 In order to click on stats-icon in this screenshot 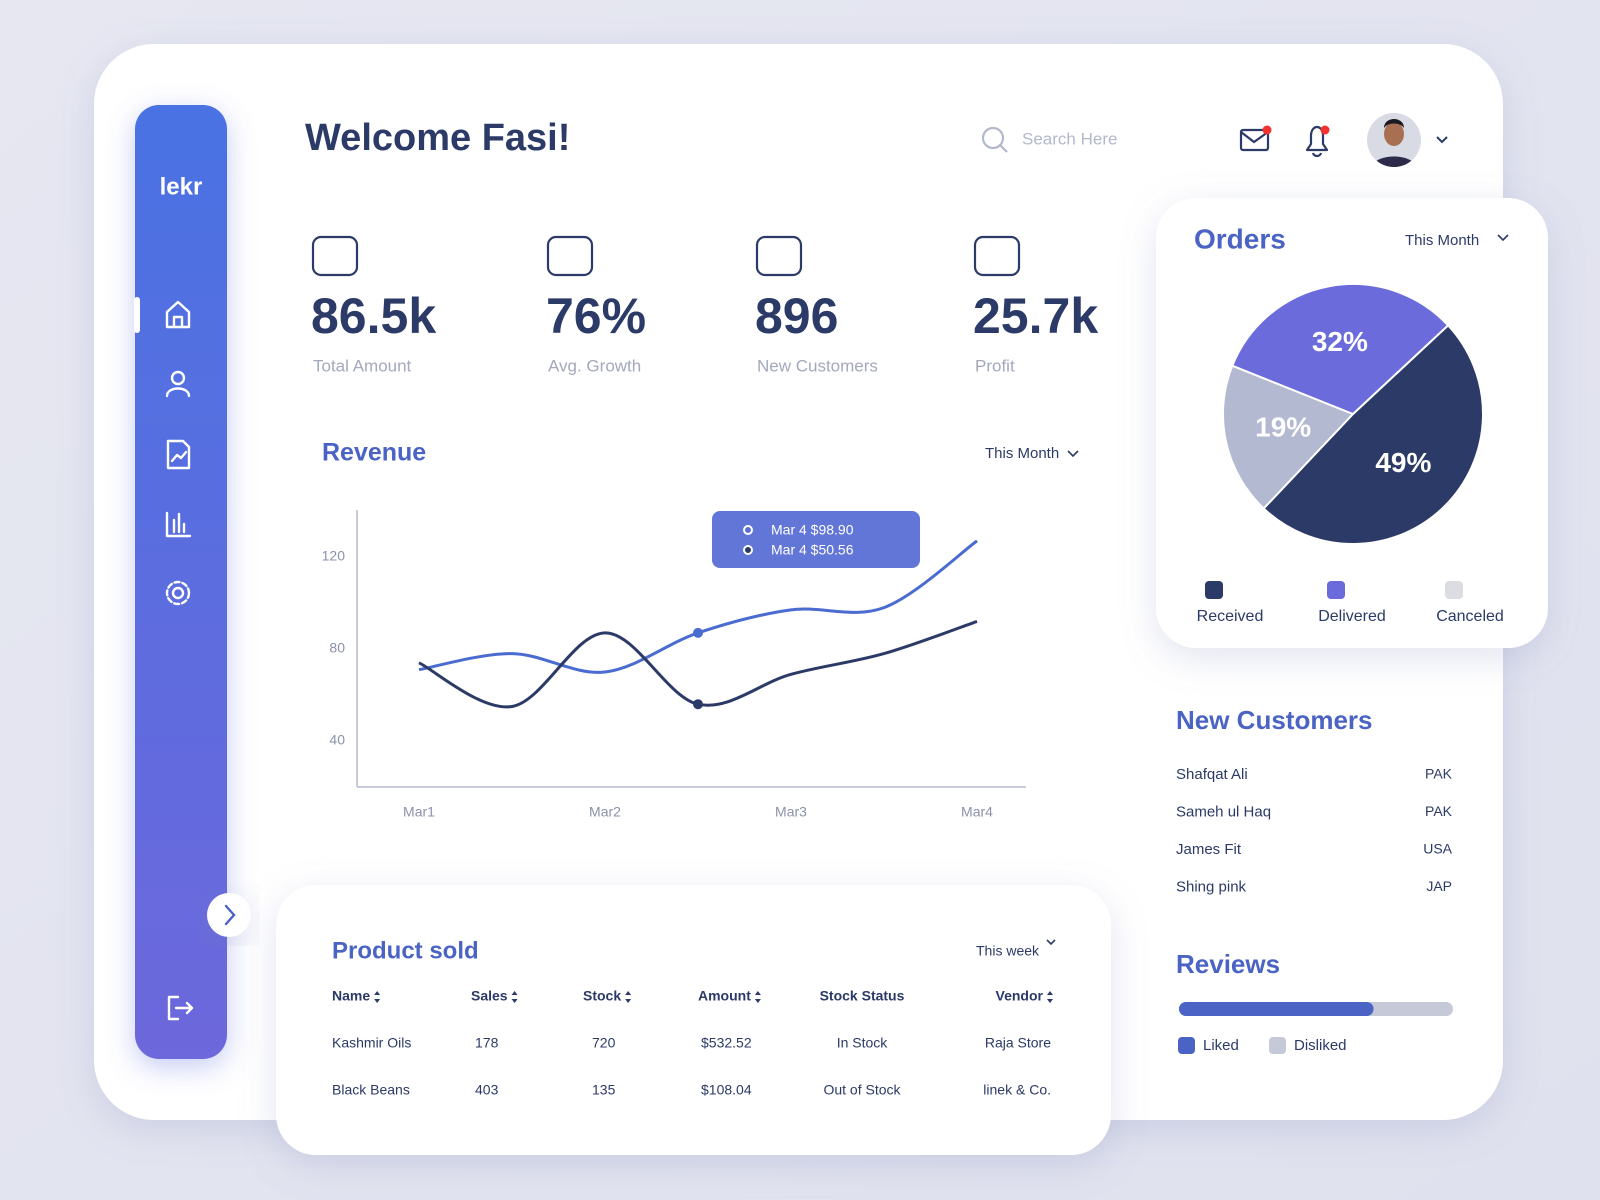, I will do `click(178, 524)`.